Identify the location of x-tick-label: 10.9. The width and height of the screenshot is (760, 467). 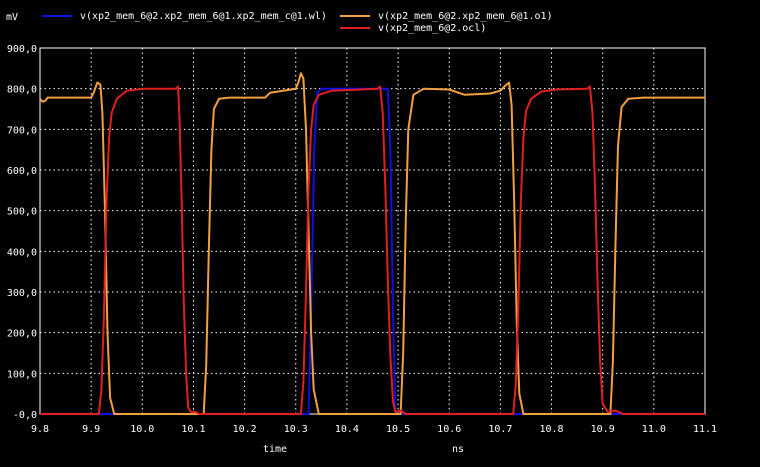
(603, 429).